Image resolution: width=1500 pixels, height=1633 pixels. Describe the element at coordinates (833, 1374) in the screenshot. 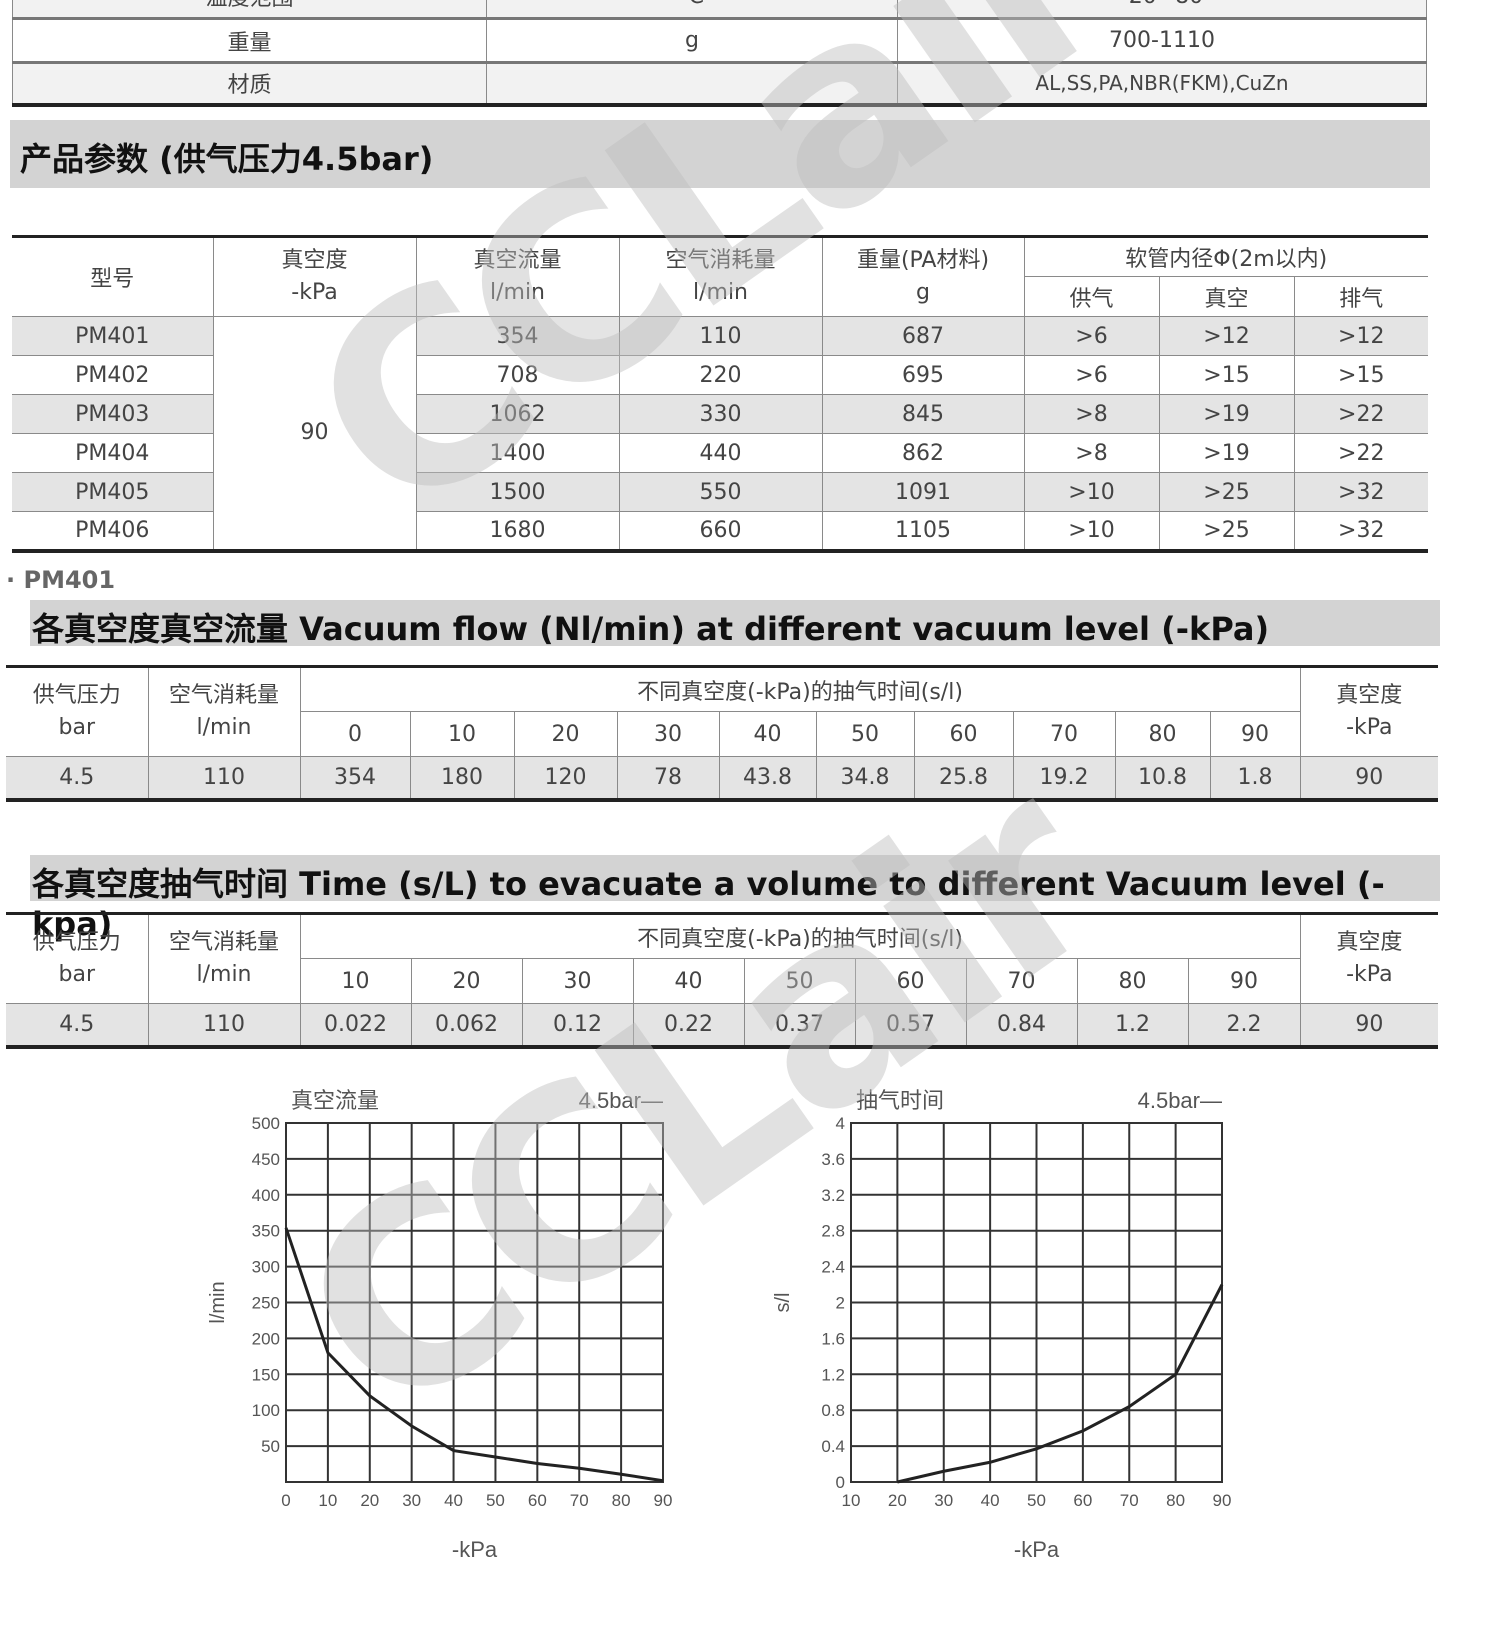

I see `y-tick-label: 1.2` at that location.